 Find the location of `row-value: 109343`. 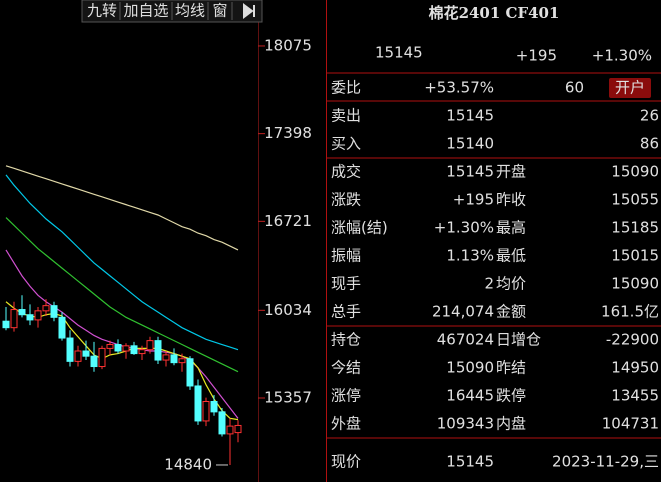

row-value: 109343 is located at coordinates (465, 424).